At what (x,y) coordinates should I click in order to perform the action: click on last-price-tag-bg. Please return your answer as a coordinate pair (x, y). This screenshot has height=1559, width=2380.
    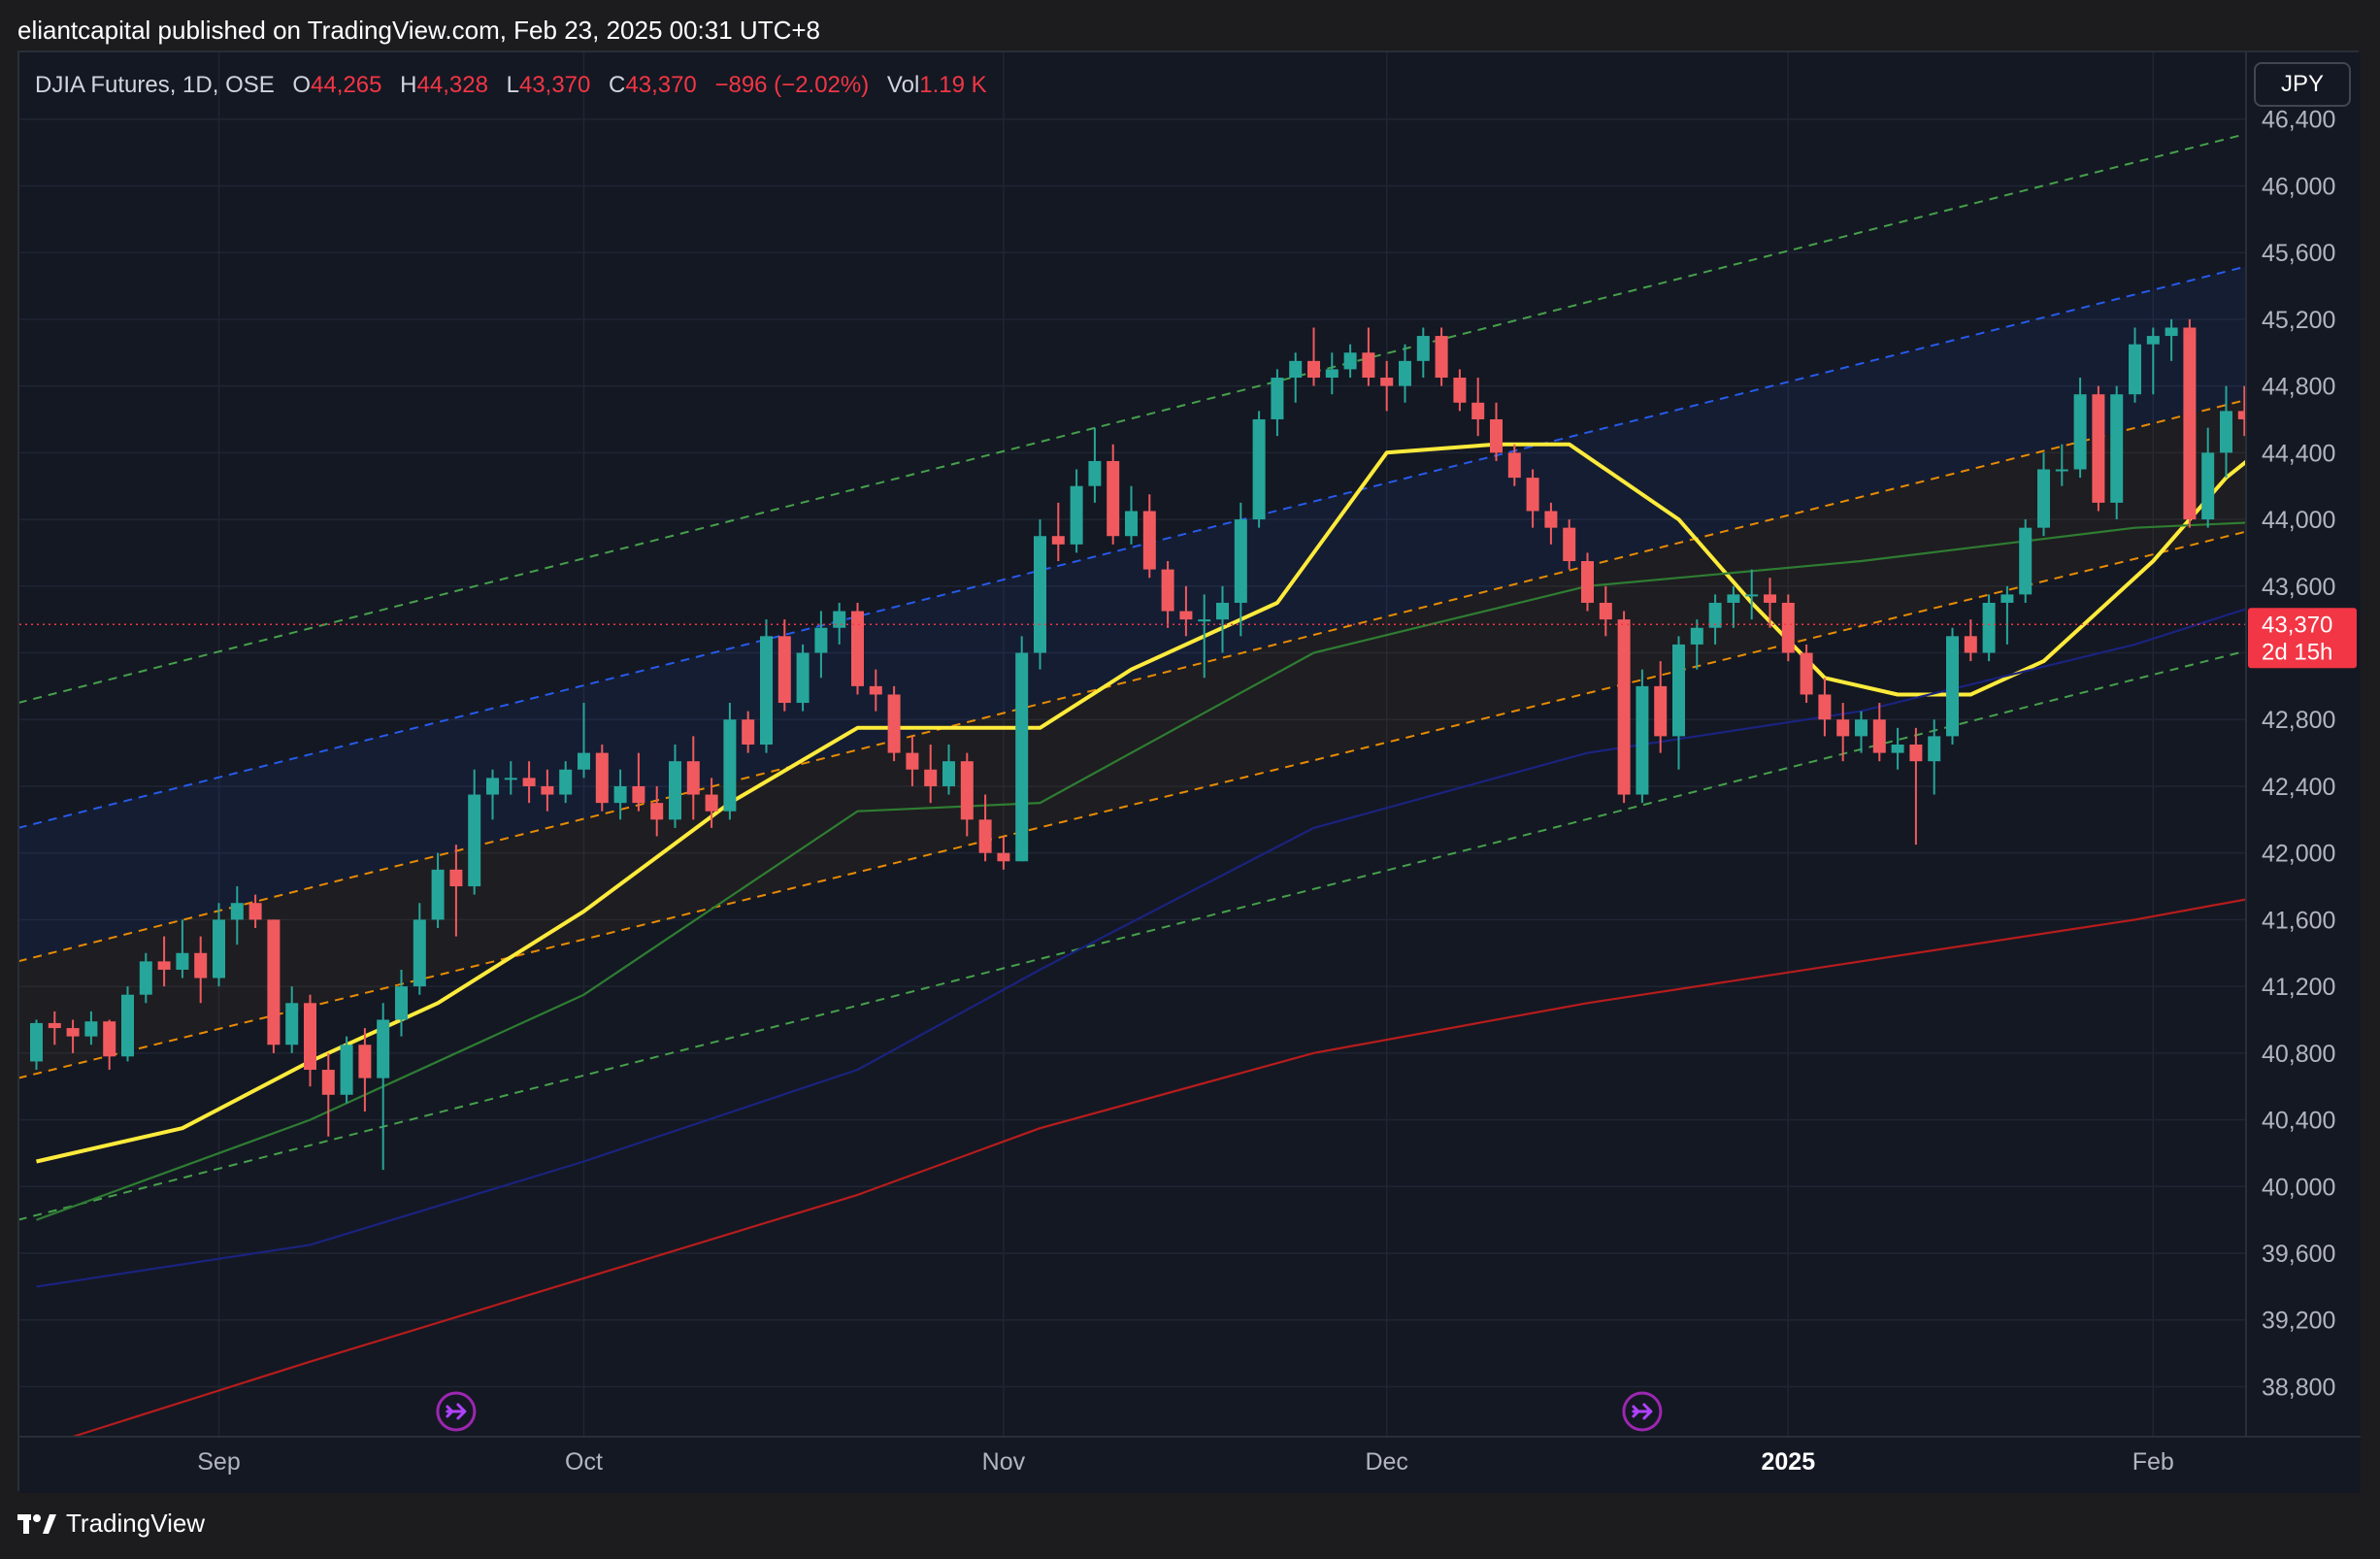
    Looking at the image, I should click on (2302, 638).